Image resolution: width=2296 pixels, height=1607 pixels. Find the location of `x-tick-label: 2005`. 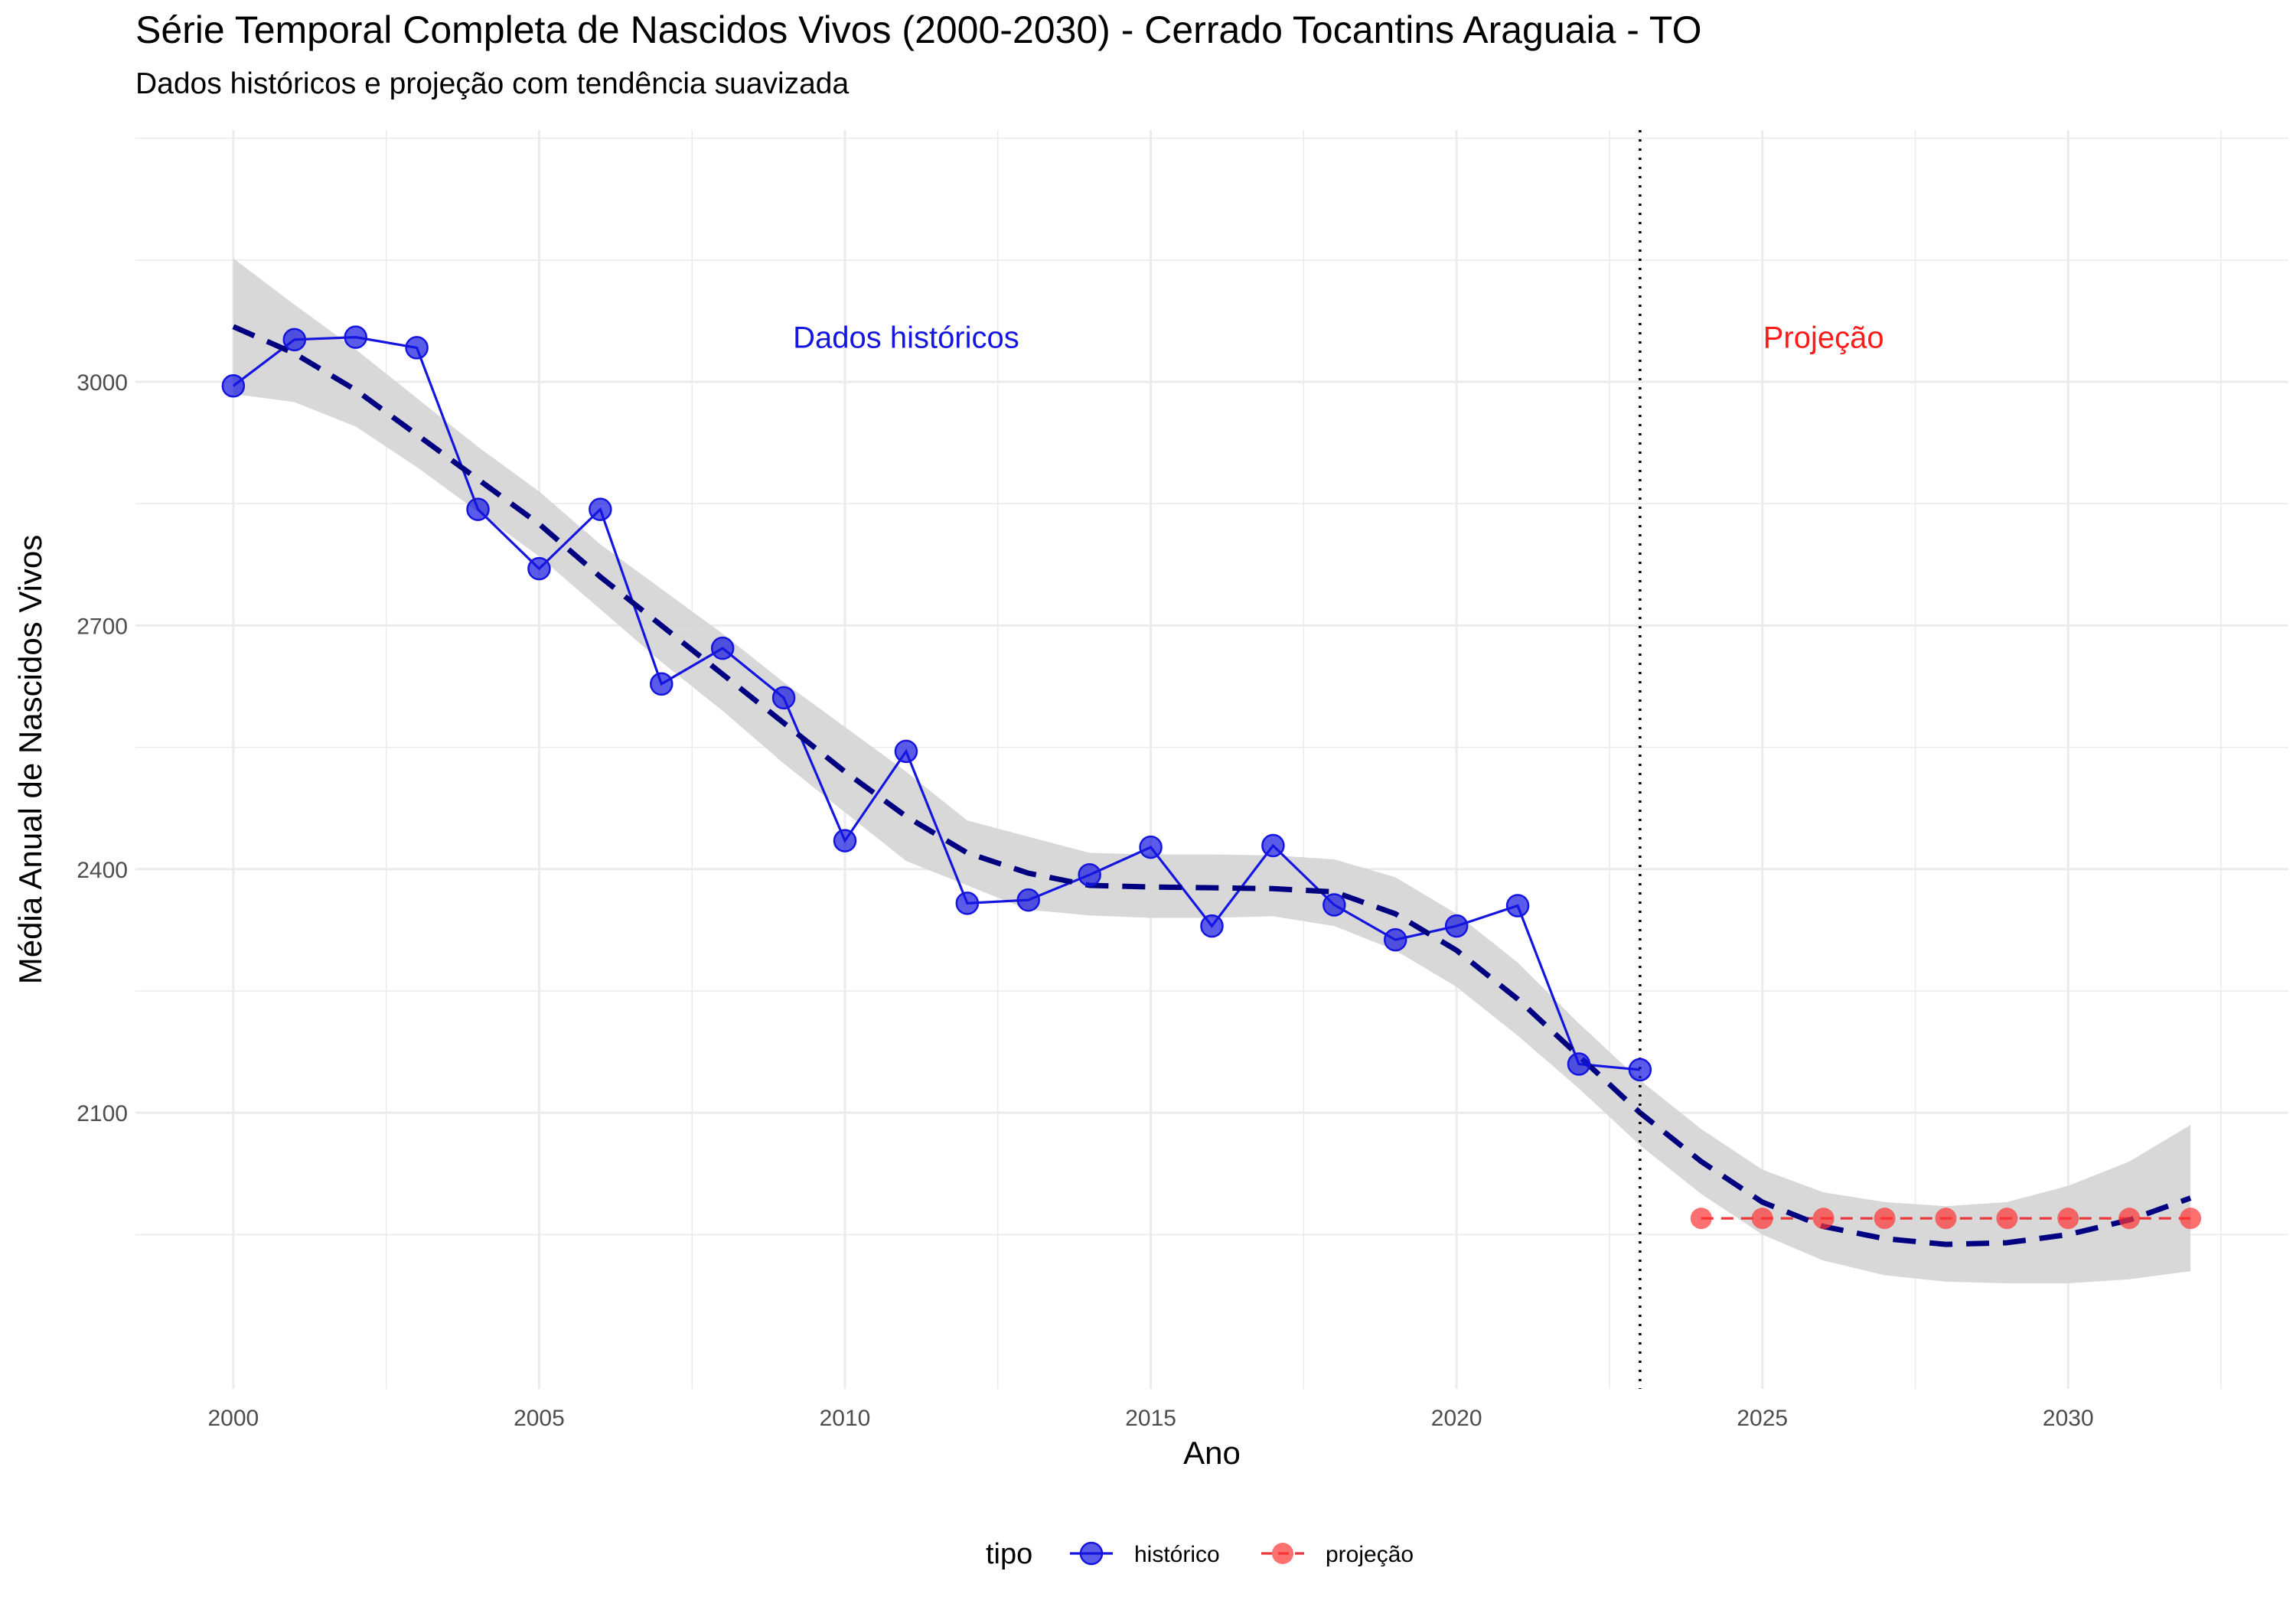

x-tick-label: 2005 is located at coordinates (539, 1418).